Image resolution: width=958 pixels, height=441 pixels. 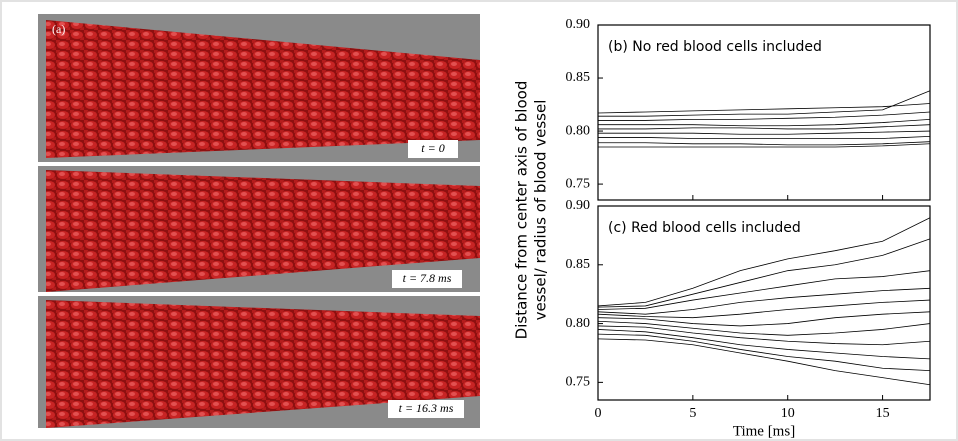 I want to click on time-label: t = 16.3 ms, so click(x=426, y=408).